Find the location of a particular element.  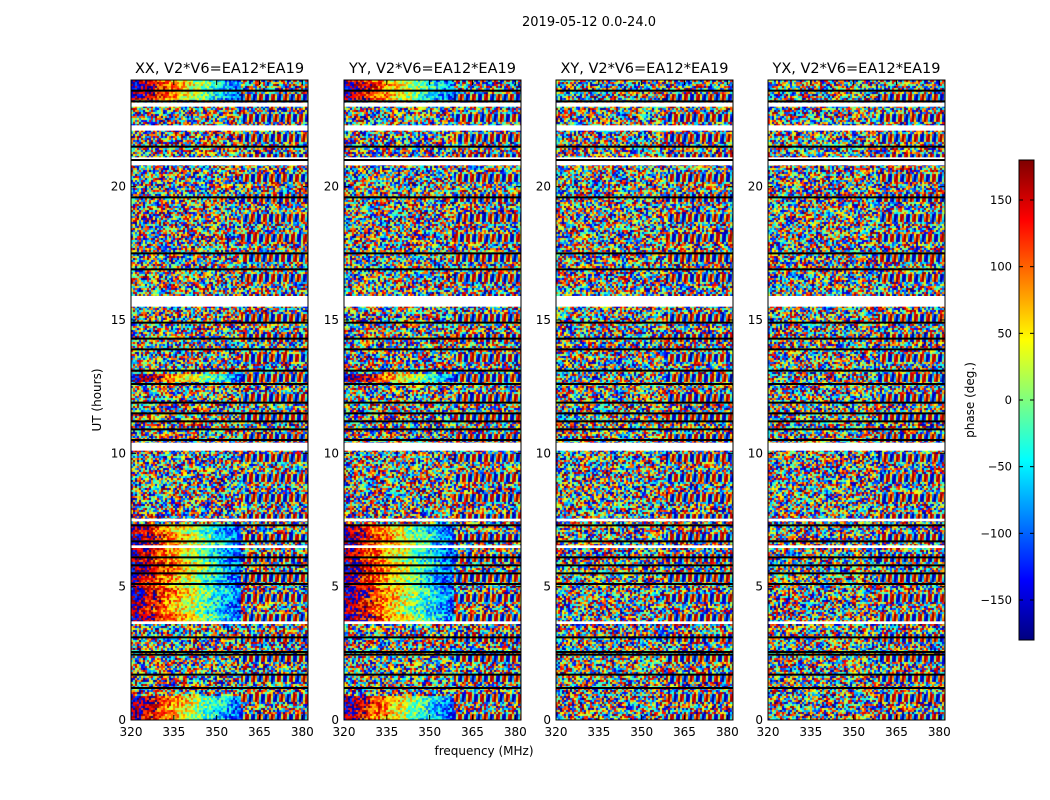

colorbar-ticks: 150 100 50 0 −50 −100 −150 is located at coordinates (1007, 400).